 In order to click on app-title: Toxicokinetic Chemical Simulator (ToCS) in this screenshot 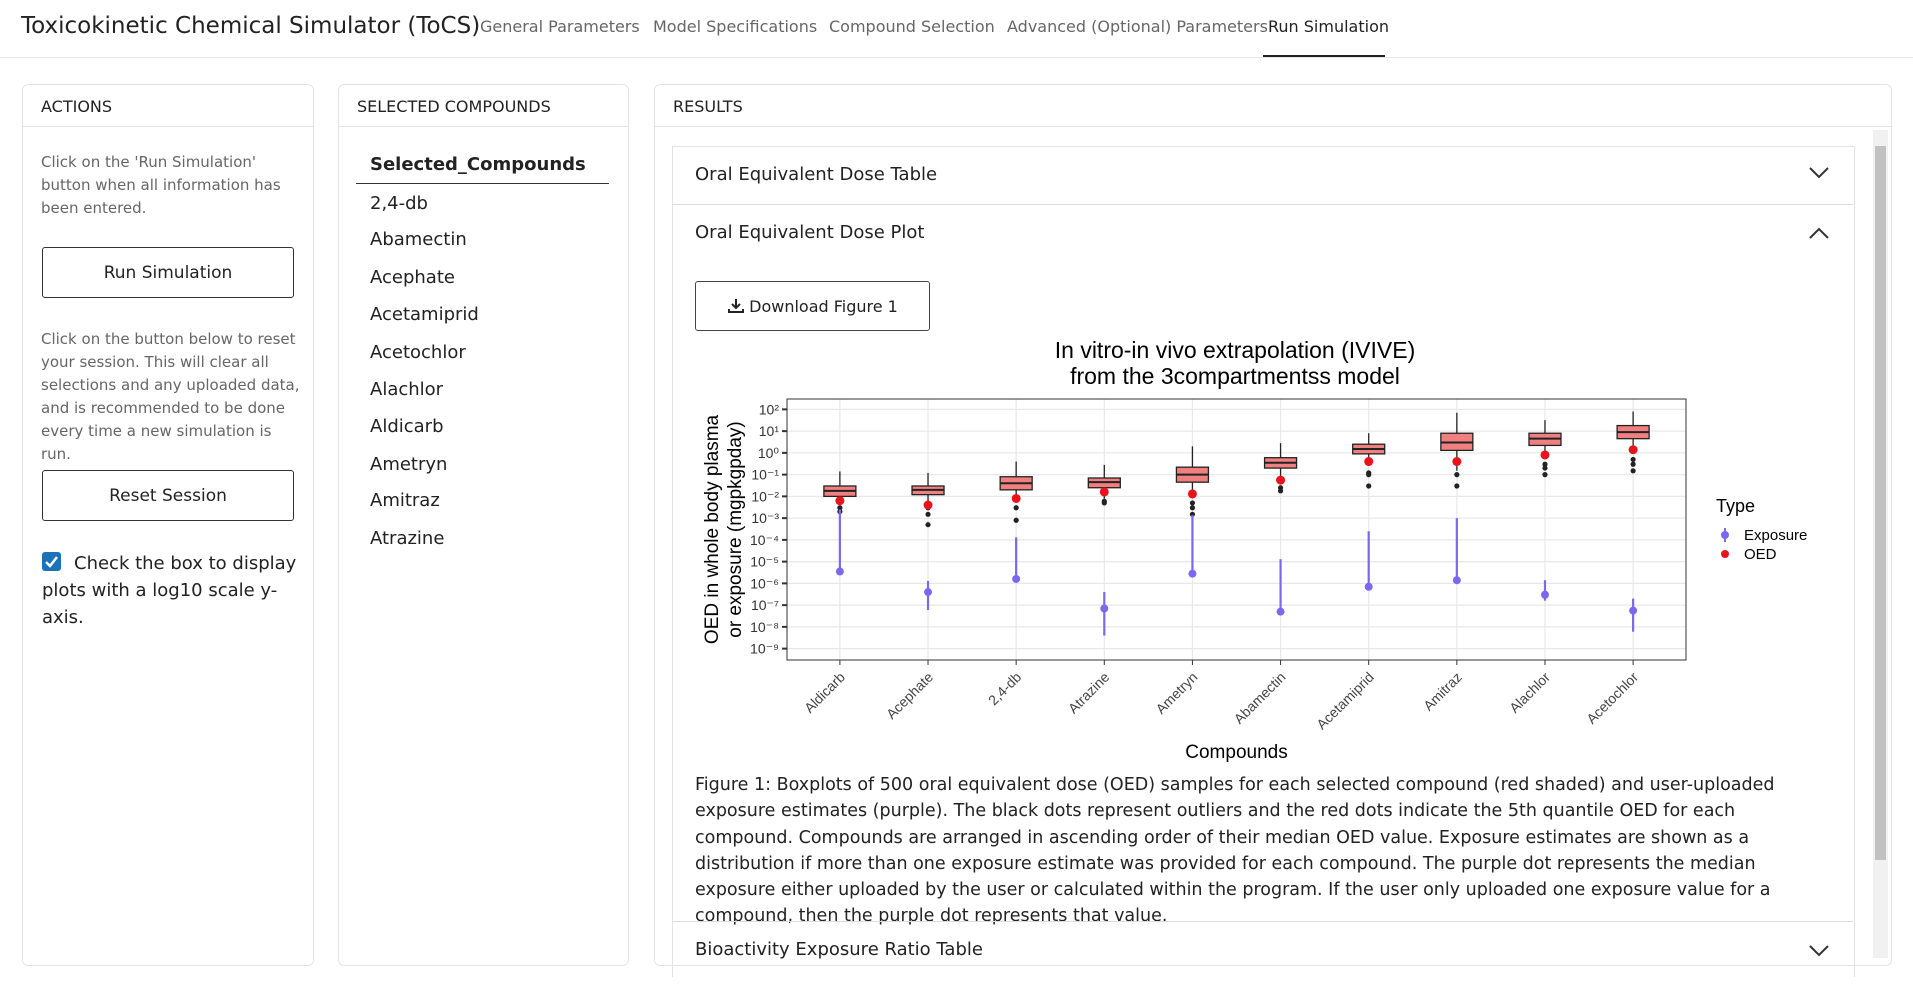, I will do `click(251, 26)`.